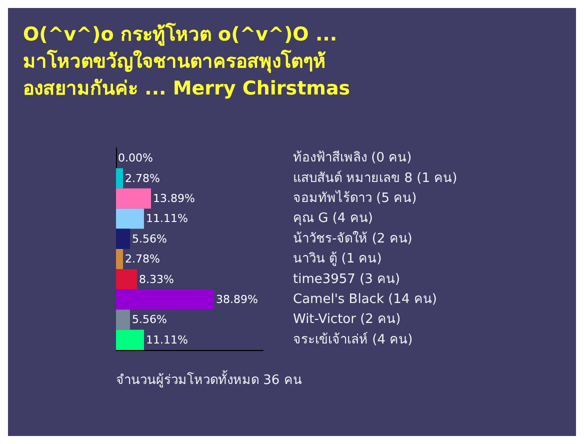 This screenshot has width=584, height=444. What do you see at coordinates (186, 61) in the screenshot?
I see `chart-title: O(^v^)o กระทู้โหวต o(^v^)O ... มาโหวตขวัญใจชานตาครอสพุงโตๆห้องสยามกันค่ะ ... Merry Chirstmas` at bounding box center [186, 61].